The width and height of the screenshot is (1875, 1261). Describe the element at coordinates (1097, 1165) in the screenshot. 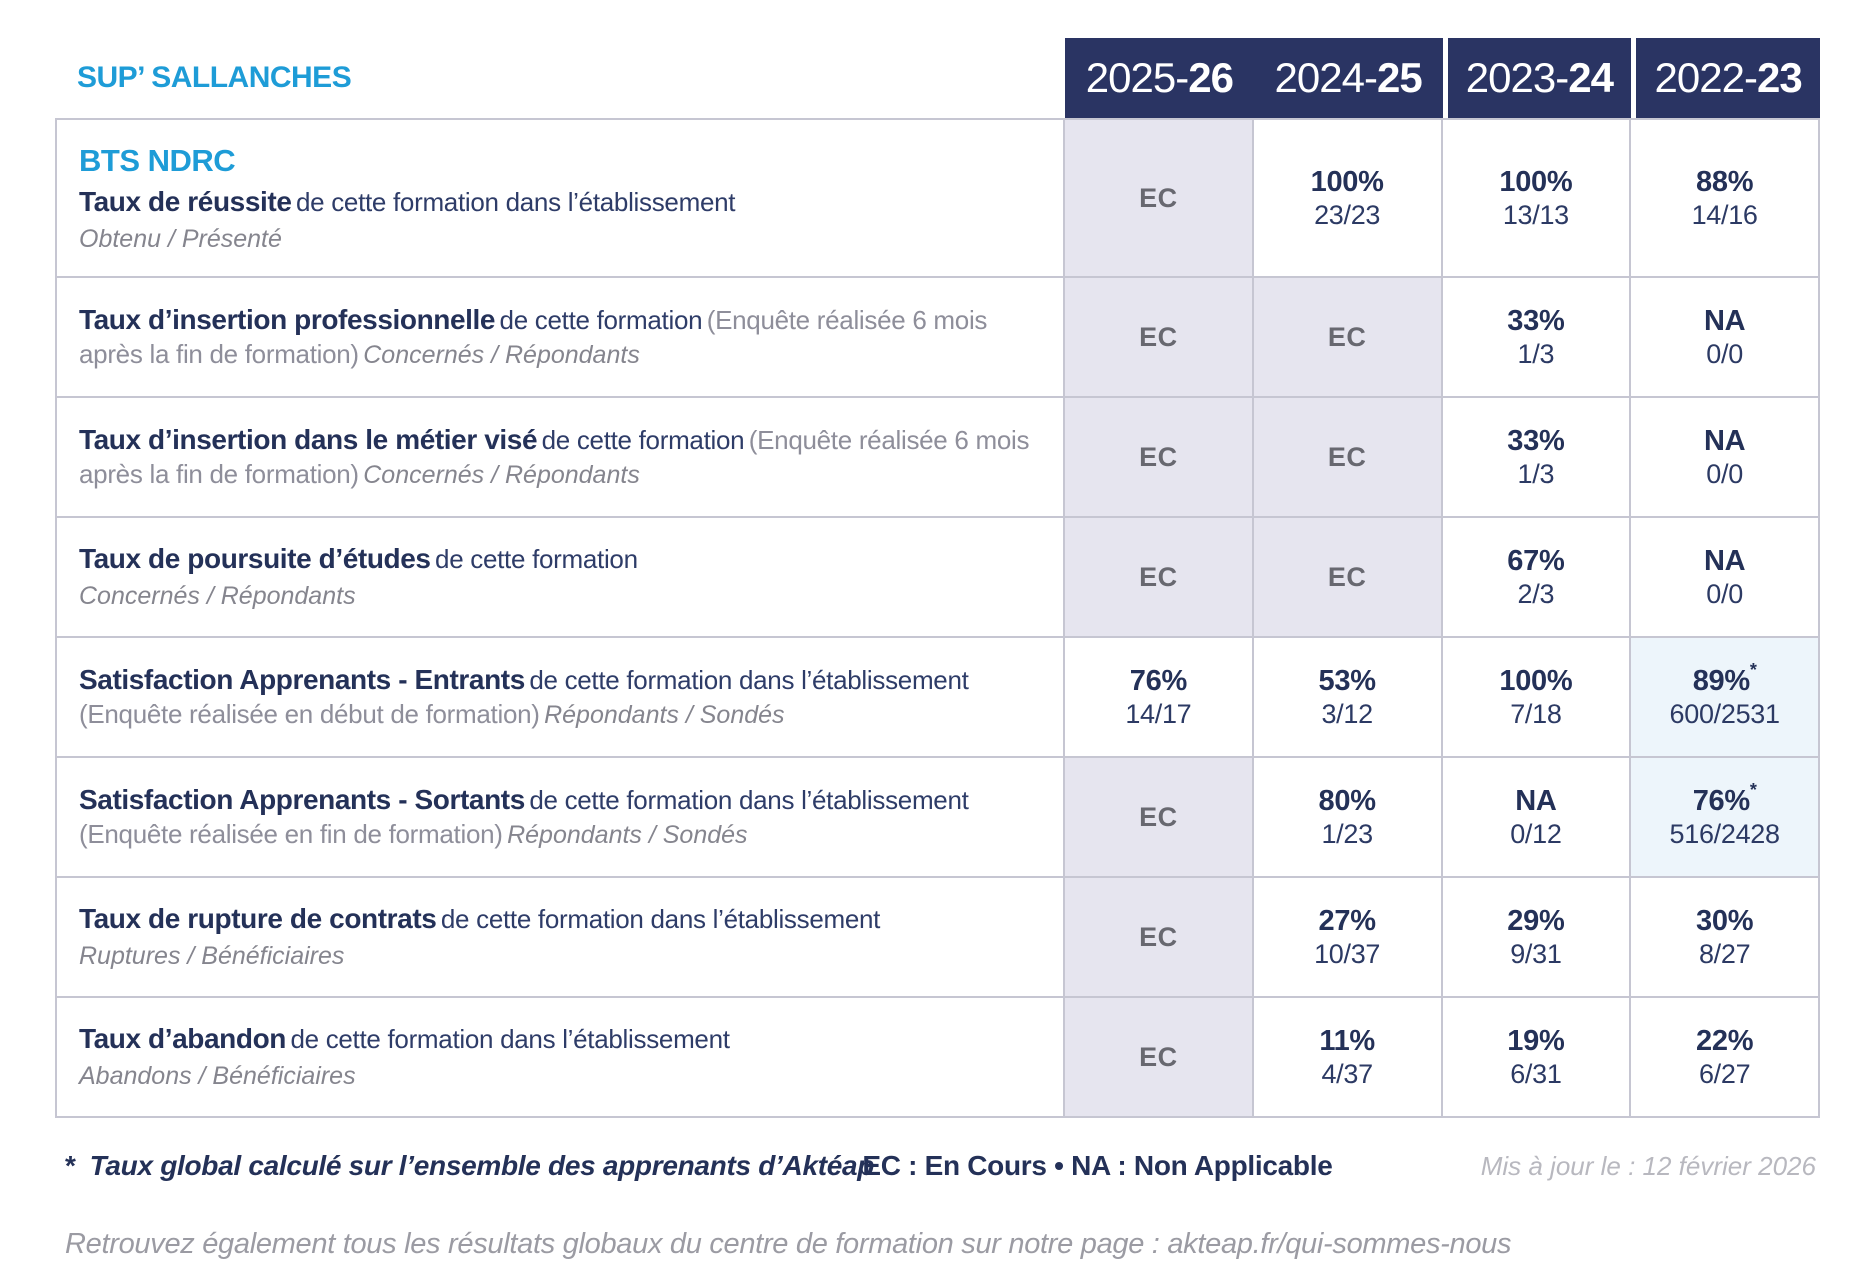

I see `abbreviation-legend: EC : En Cours • NA : Non Applicable` at that location.